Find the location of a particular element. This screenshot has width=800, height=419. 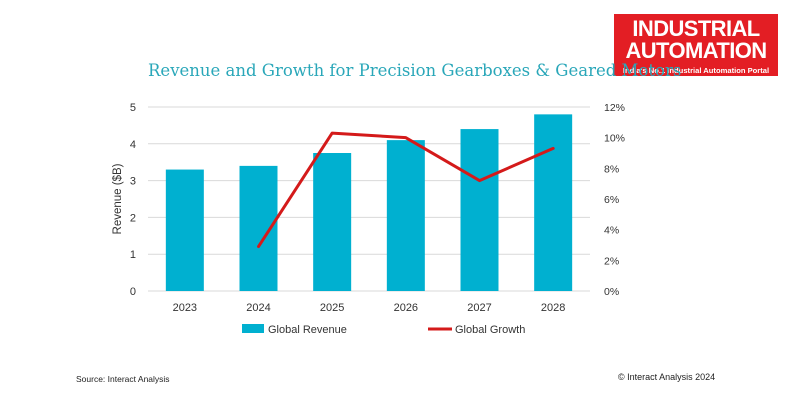

revenue-bar-2025 is located at coordinates (332, 222).